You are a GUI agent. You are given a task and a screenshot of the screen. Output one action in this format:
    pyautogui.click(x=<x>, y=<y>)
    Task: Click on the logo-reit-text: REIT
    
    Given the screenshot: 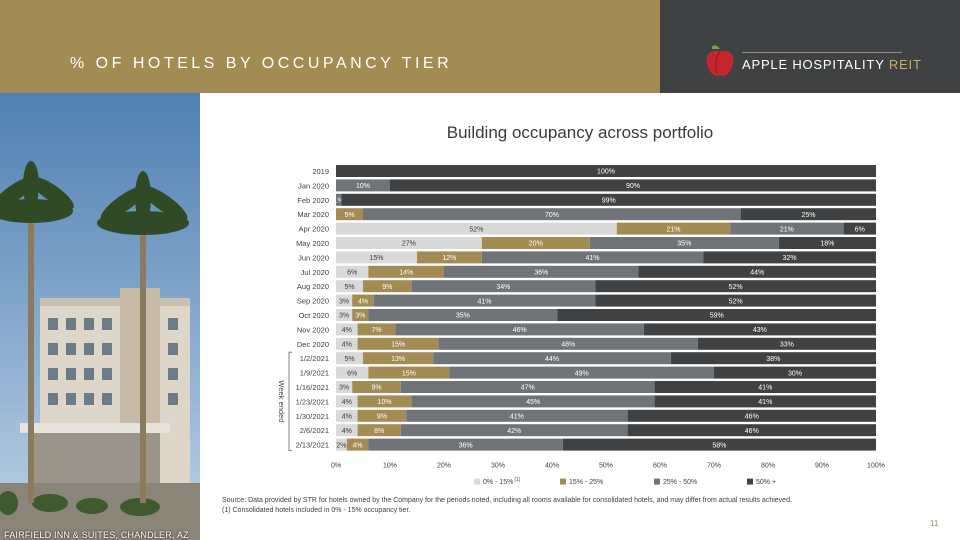 What is the action you would take?
    pyautogui.click(x=905, y=64)
    